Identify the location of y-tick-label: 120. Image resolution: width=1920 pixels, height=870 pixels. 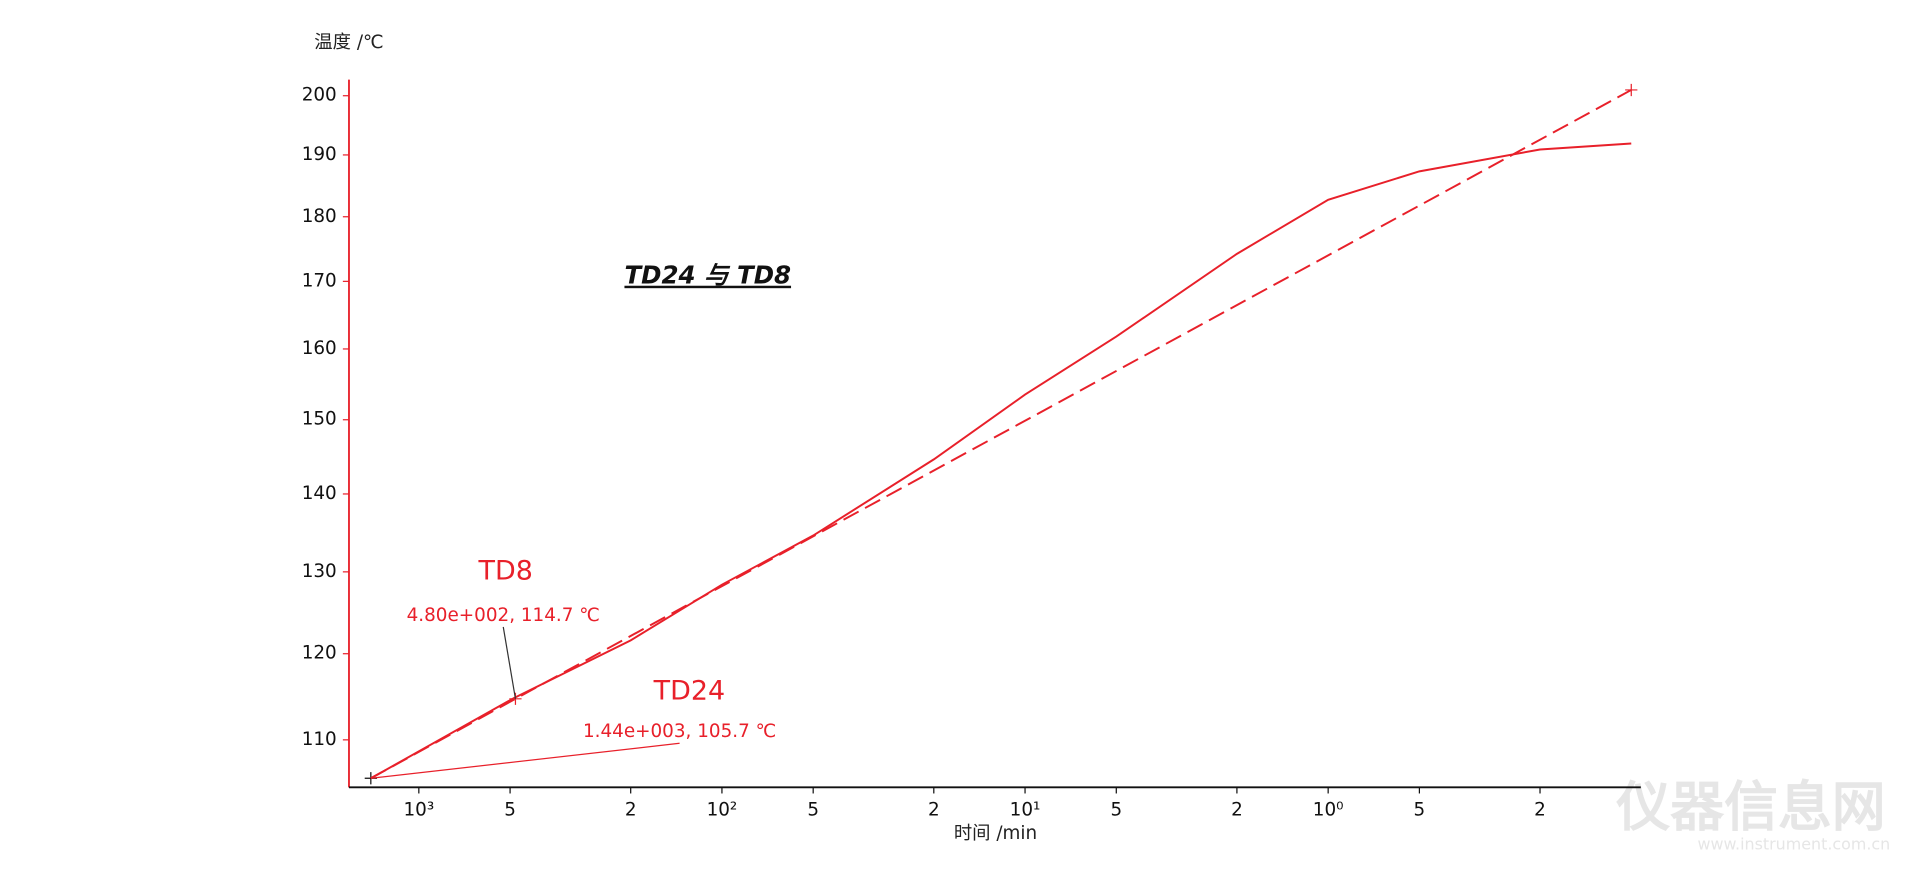
(319, 653).